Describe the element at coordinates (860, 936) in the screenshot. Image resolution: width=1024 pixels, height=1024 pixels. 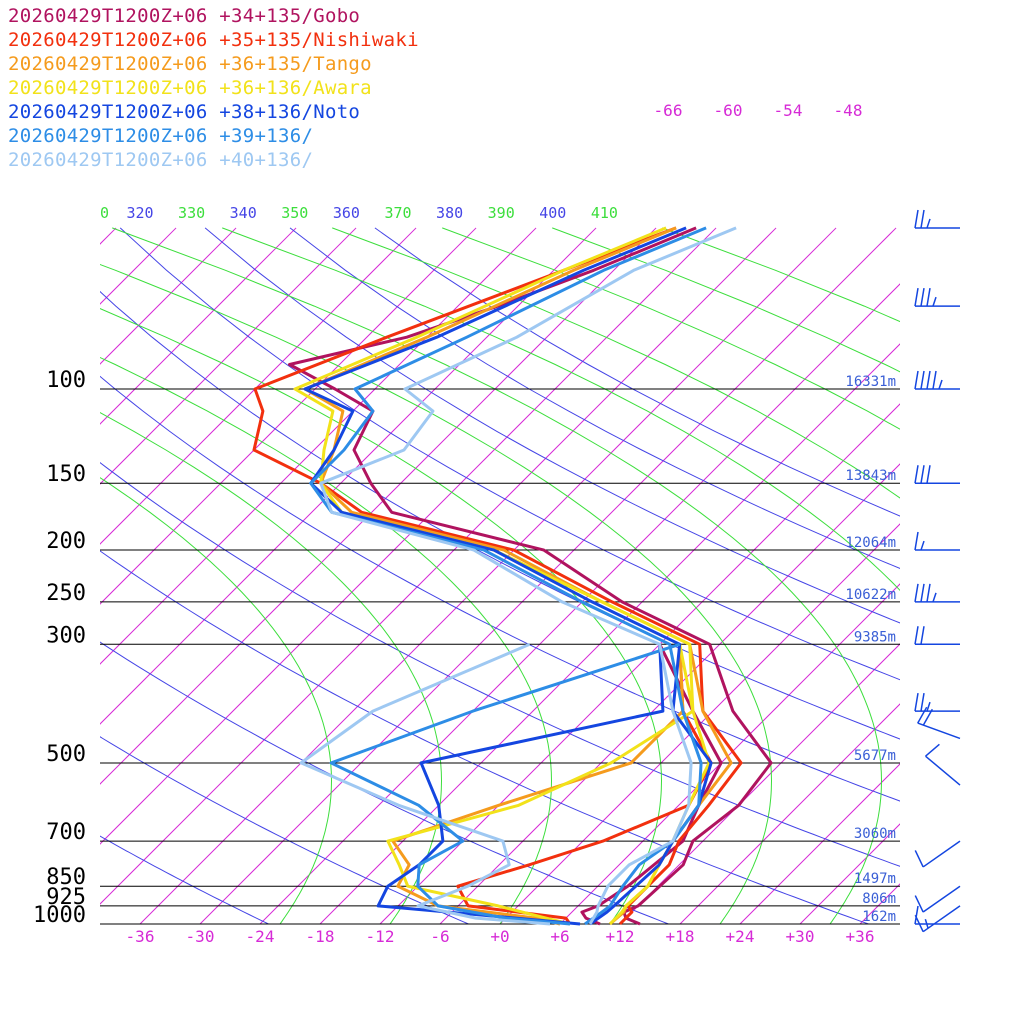
I see `x-tick-label: +36` at that location.